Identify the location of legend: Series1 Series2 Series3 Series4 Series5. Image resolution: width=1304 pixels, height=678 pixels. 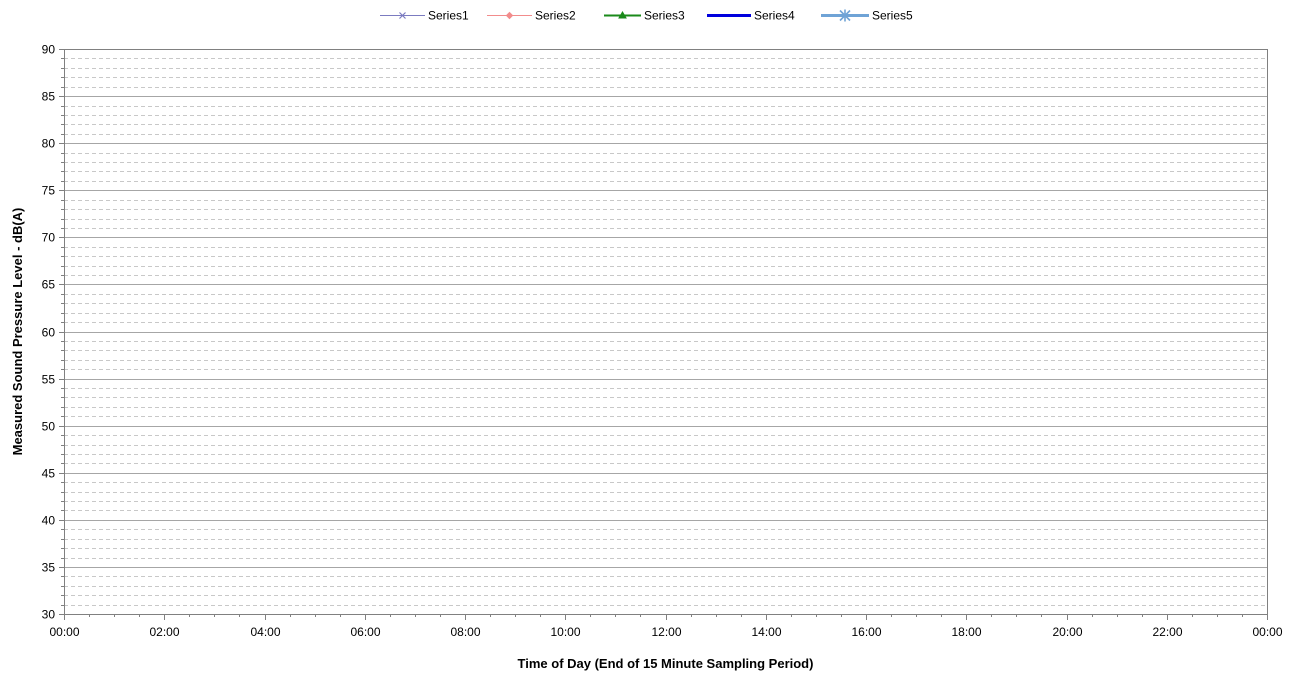
(646, 16).